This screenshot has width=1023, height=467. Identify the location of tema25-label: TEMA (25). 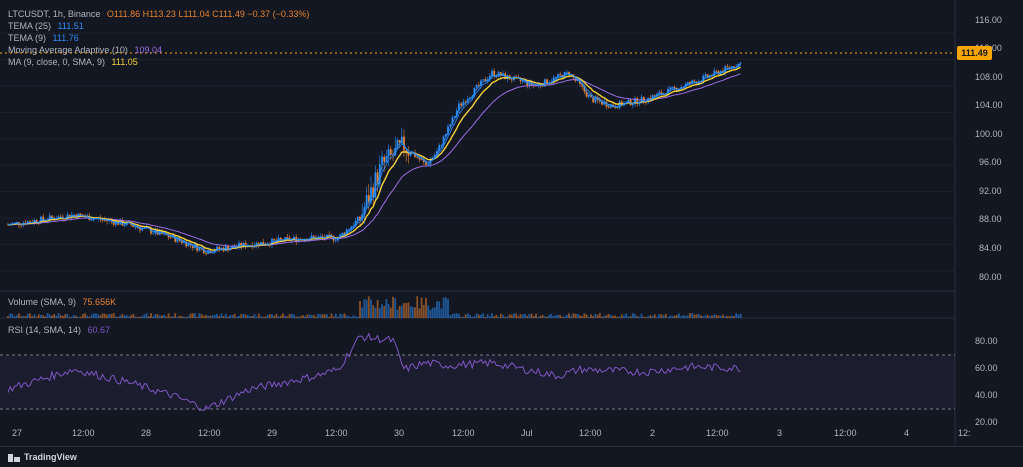
(30, 26).